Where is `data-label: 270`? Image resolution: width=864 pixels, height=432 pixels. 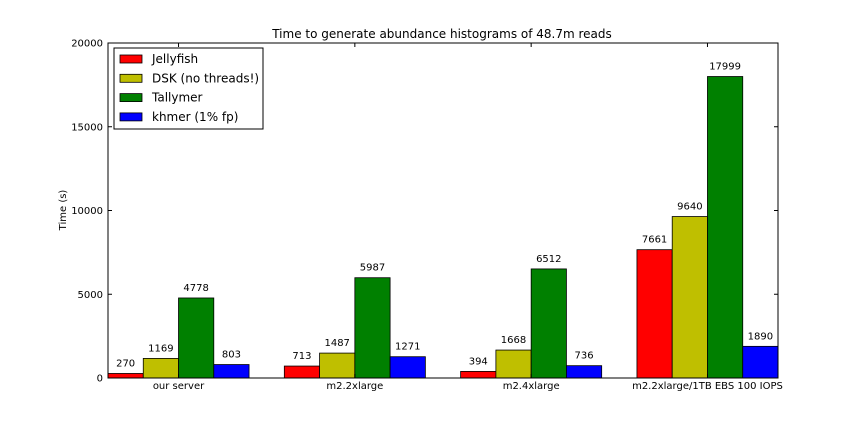 data-label: 270 is located at coordinates (125, 363).